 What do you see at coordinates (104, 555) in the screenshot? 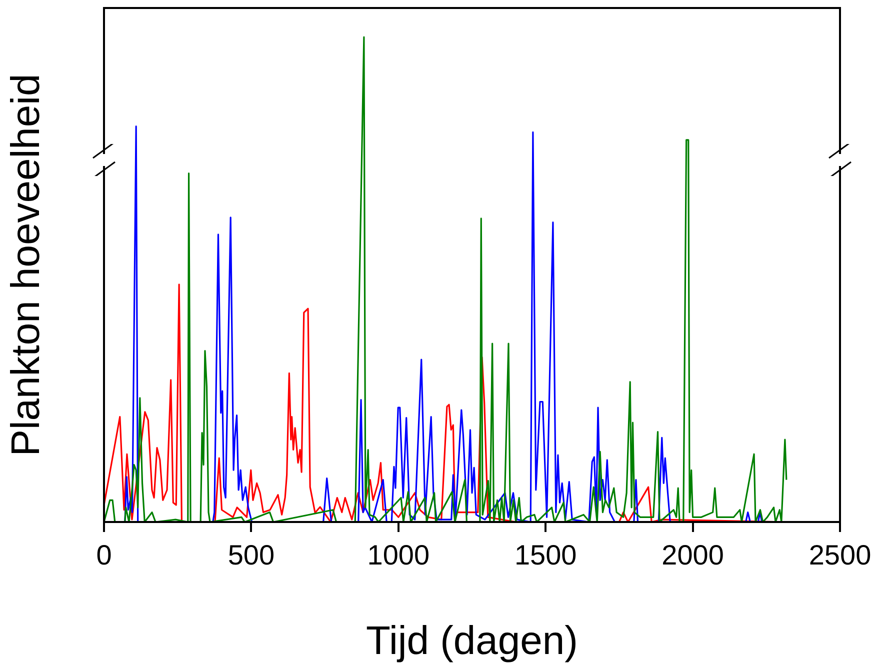
I see `x-tick-label: 0` at bounding box center [104, 555].